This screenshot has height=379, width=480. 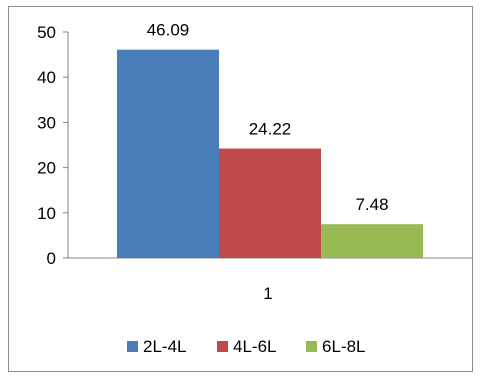 What do you see at coordinates (52, 145) in the screenshot?
I see `y-axis-ticks: 0 10 20 30 40 50` at bounding box center [52, 145].